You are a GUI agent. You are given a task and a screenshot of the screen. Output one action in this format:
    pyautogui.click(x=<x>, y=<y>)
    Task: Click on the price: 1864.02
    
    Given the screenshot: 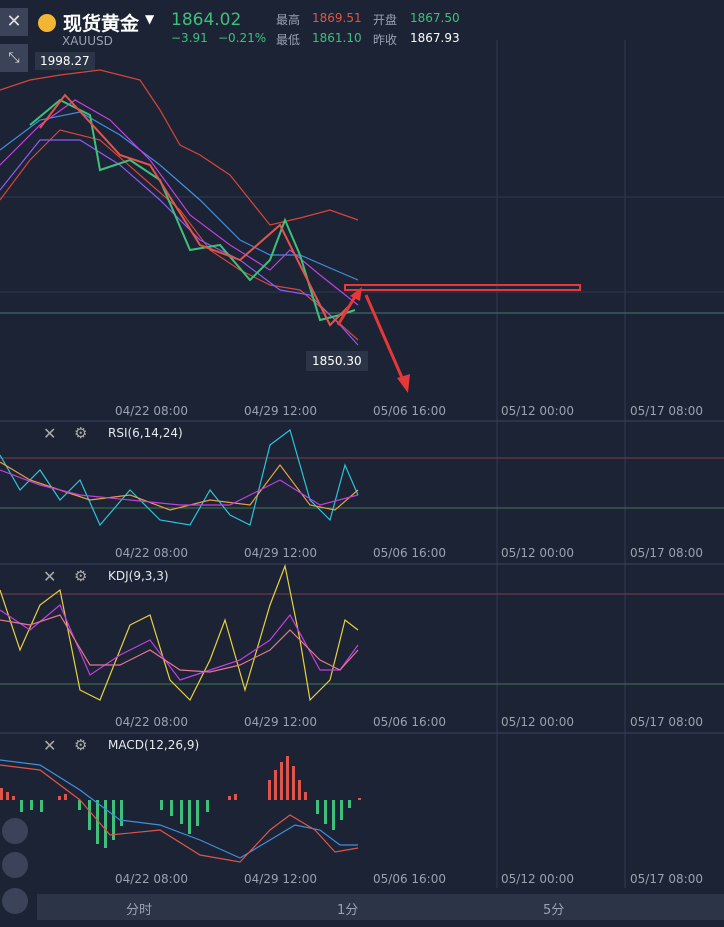 What is the action you would take?
    pyautogui.click(x=206, y=20)
    